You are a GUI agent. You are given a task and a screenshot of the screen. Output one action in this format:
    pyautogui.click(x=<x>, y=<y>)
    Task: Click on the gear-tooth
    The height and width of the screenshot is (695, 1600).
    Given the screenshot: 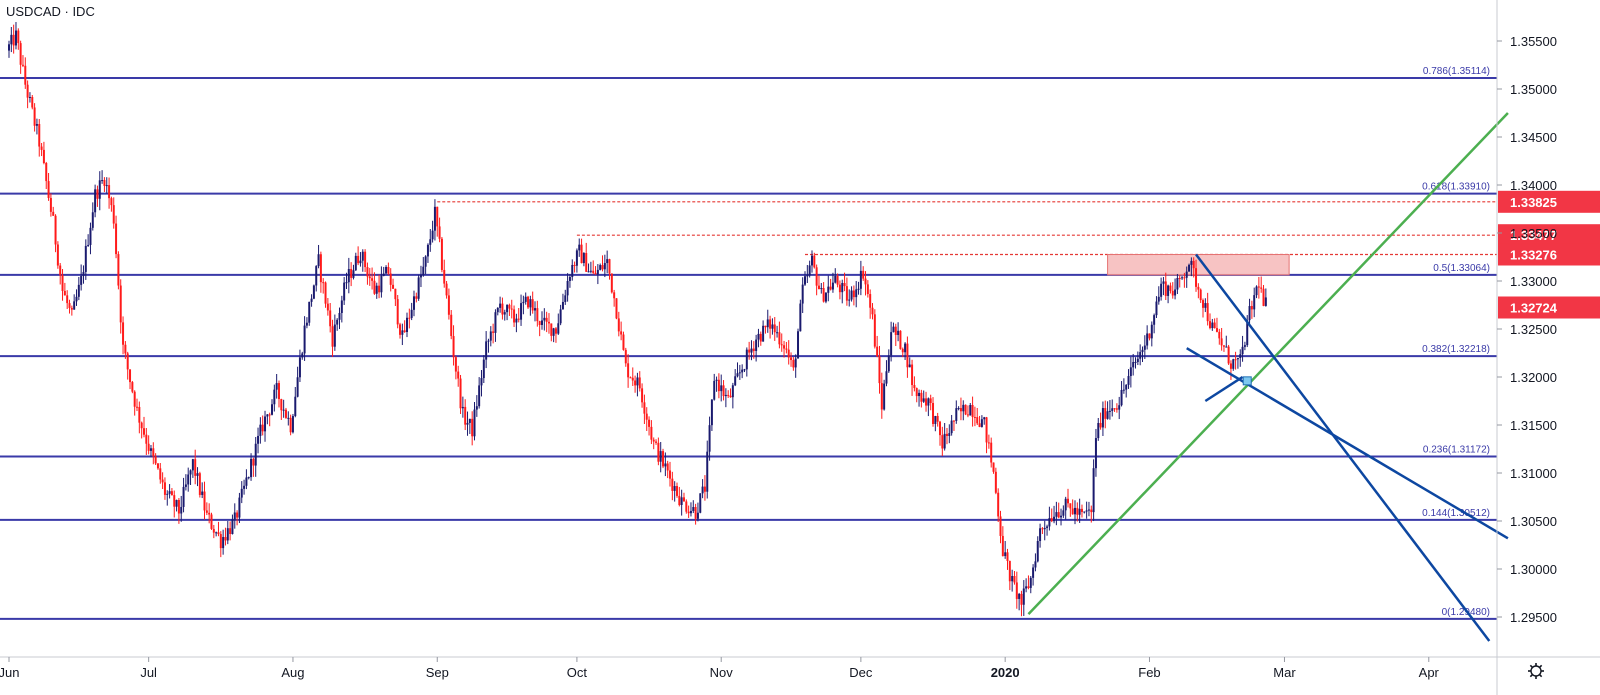 What is the action you would take?
    pyautogui.click(x=1531, y=675)
    